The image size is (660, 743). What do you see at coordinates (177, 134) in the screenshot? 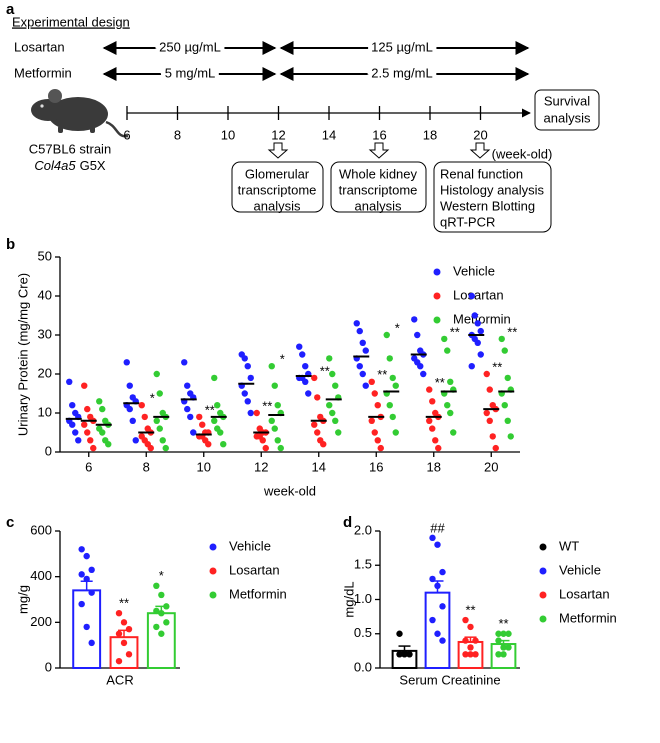
I see `timeline-label: 8` at bounding box center [177, 134].